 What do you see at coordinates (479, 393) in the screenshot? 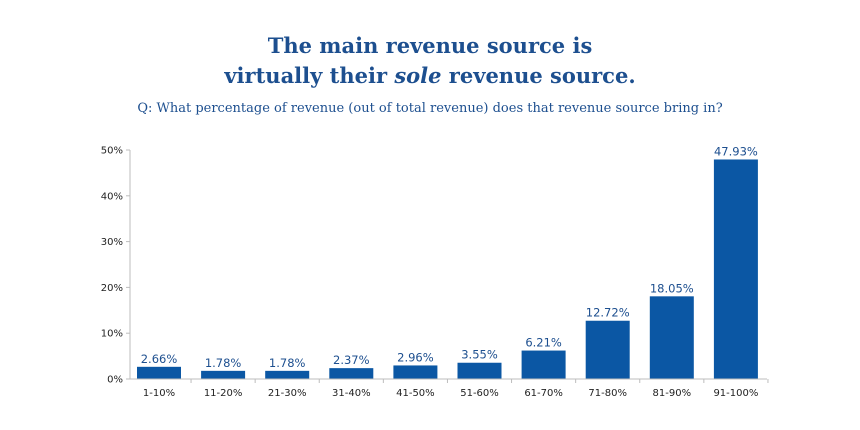
I see `x-tick-label: 51-60%` at bounding box center [479, 393].